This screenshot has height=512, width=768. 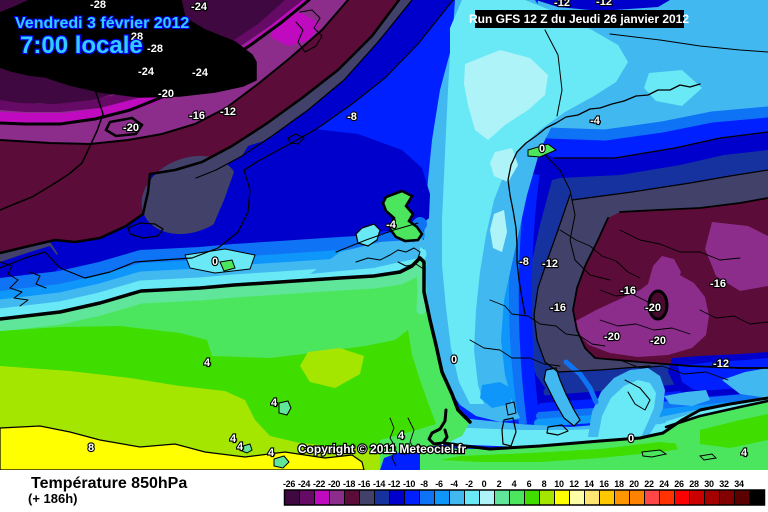 I want to click on svg-text: 30, so click(x=709, y=484).